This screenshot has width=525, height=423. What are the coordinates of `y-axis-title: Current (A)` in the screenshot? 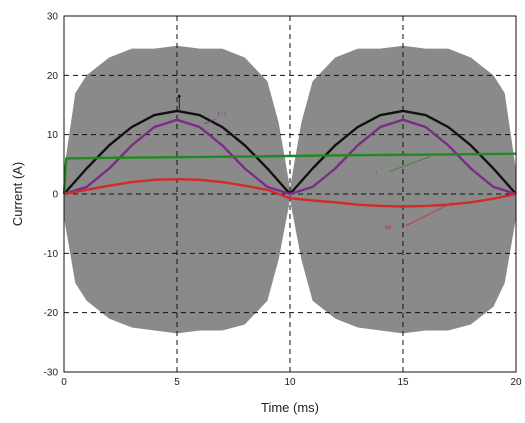 It's located at (17, 194).